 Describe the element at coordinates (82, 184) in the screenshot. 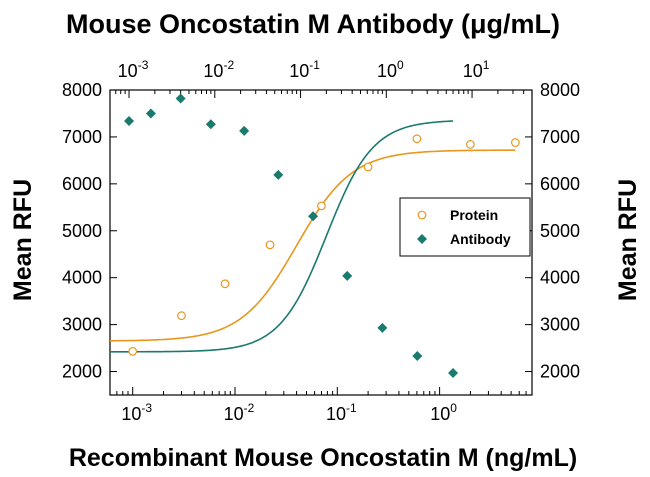

I see `y-tick-label-left: 6000` at that location.